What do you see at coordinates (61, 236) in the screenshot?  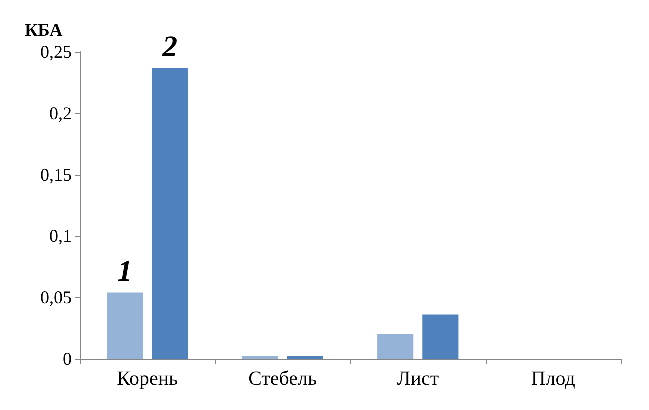 I see `y-tick-label: 0,1` at bounding box center [61, 236].